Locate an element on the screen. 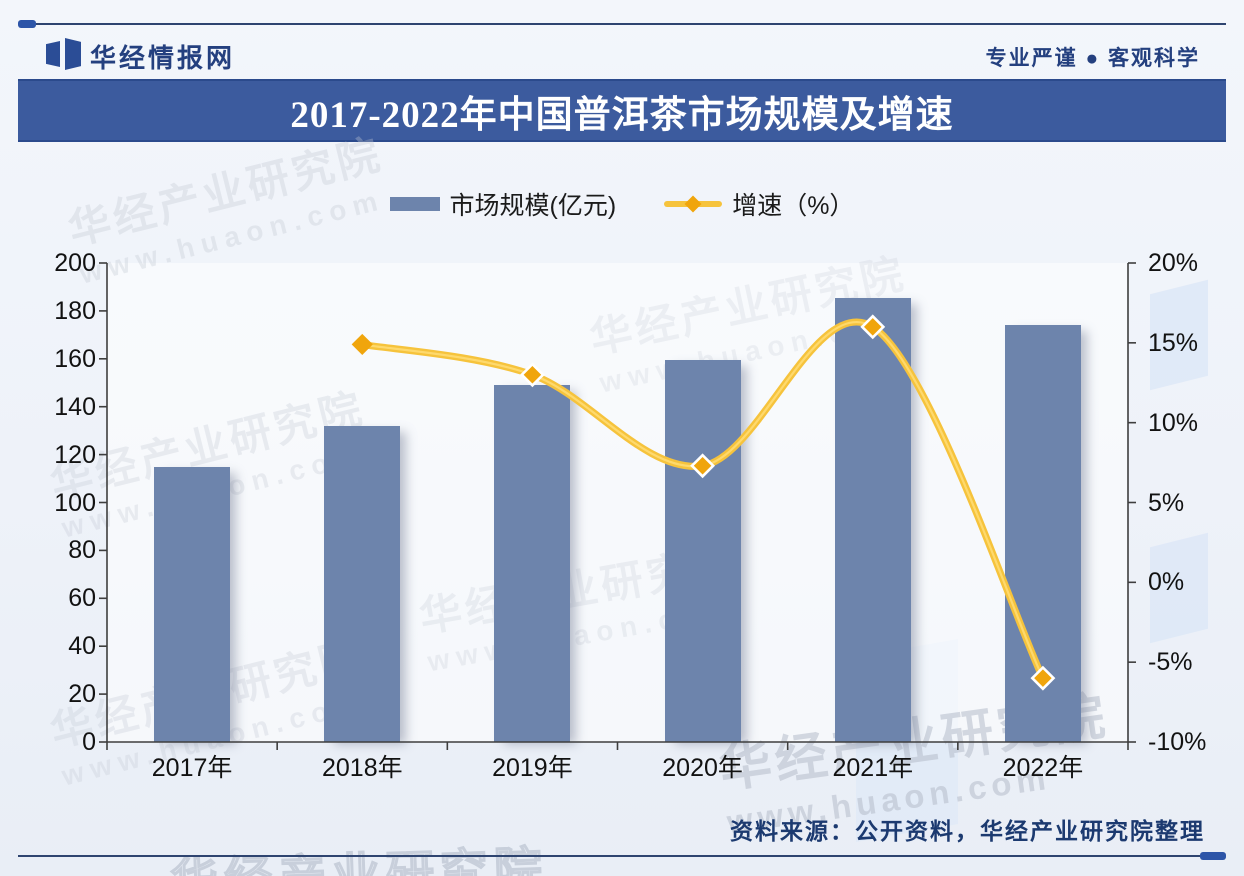 This screenshot has width=1244, height=876. right-axis-tick-label: 5% is located at coordinates (1166, 502).